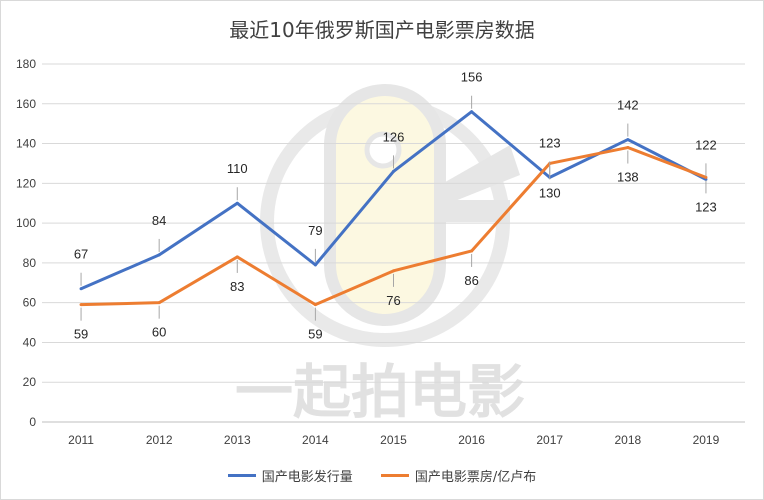  What do you see at coordinates (26, 144) in the screenshot?
I see `y-tick-label: 140` at bounding box center [26, 144].